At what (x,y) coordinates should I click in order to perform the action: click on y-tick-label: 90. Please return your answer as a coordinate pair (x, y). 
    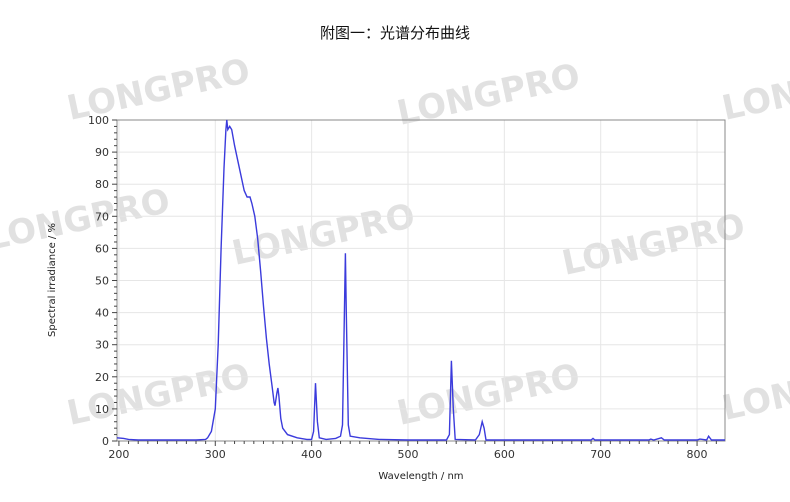
    Looking at the image, I should click on (102, 152).